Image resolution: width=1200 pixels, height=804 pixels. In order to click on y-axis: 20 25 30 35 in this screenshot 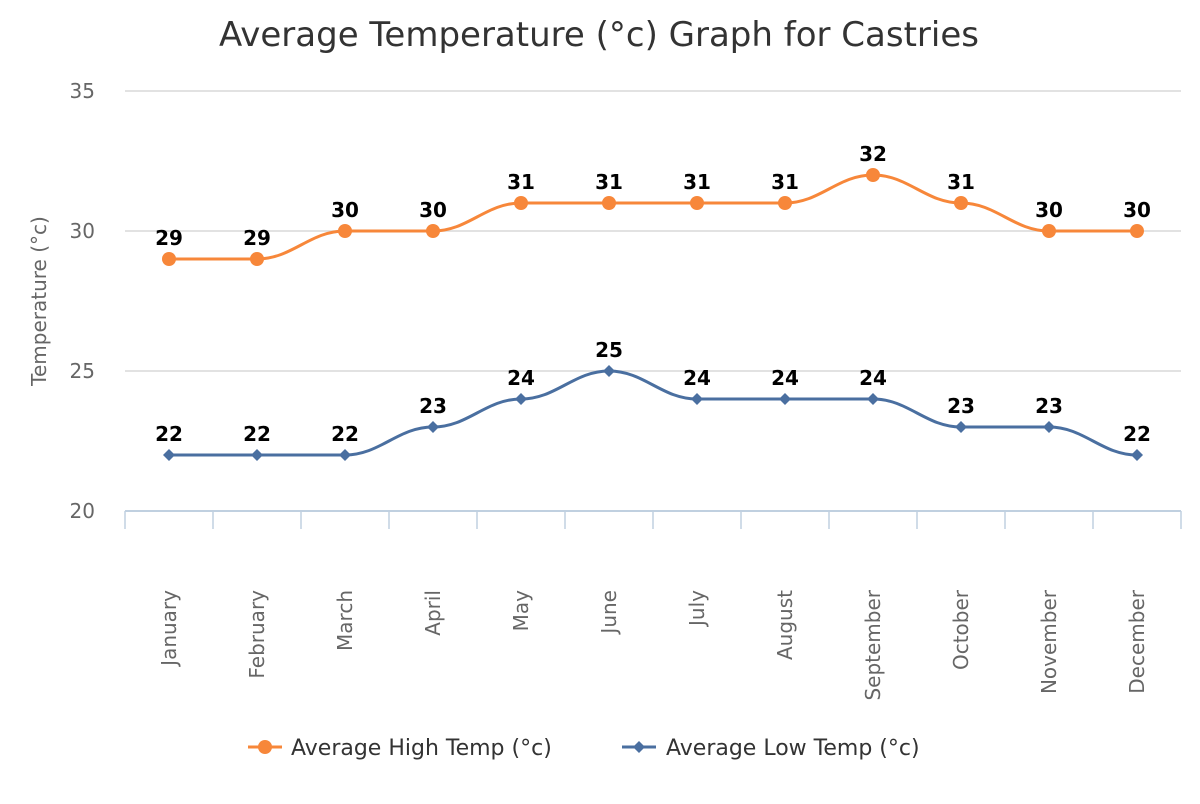, I will do `click(82, 301)`.